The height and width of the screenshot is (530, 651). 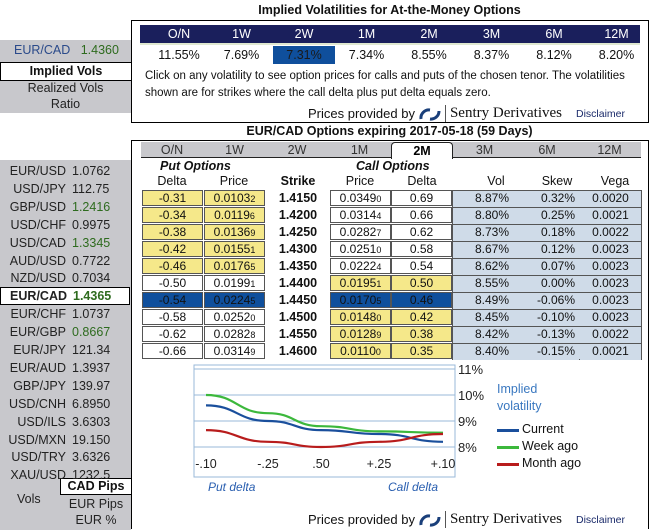 What do you see at coordinates (172, 351) in the screenshot?
I see `put-delta: -0.66` at bounding box center [172, 351].